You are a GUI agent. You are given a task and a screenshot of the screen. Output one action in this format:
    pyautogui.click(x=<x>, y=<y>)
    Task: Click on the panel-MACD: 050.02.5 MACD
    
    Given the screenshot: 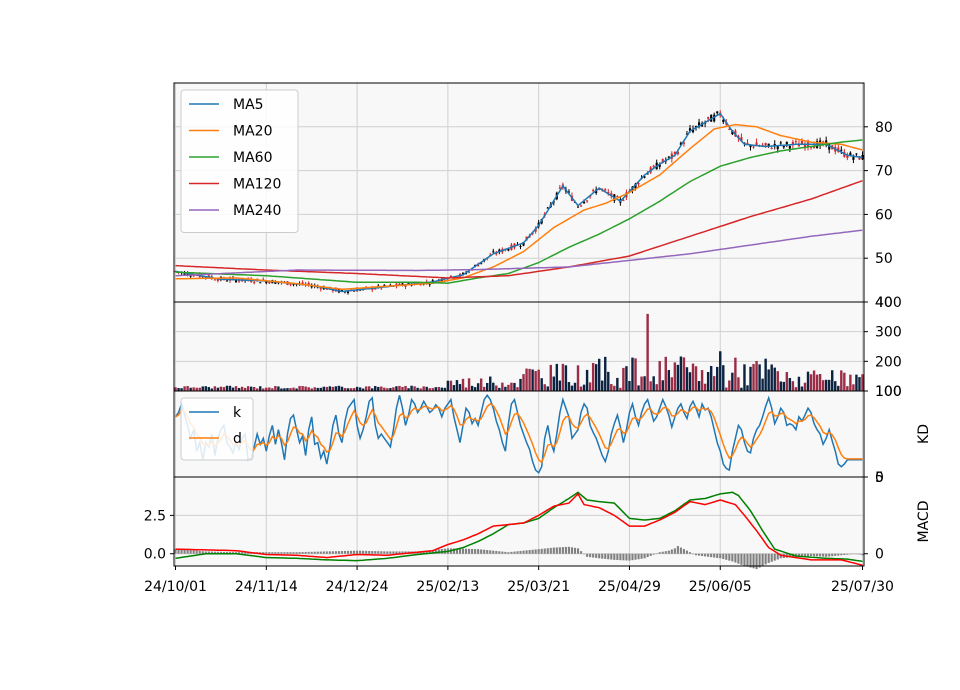 What is the action you would take?
    pyautogui.click(x=538, y=520)
    